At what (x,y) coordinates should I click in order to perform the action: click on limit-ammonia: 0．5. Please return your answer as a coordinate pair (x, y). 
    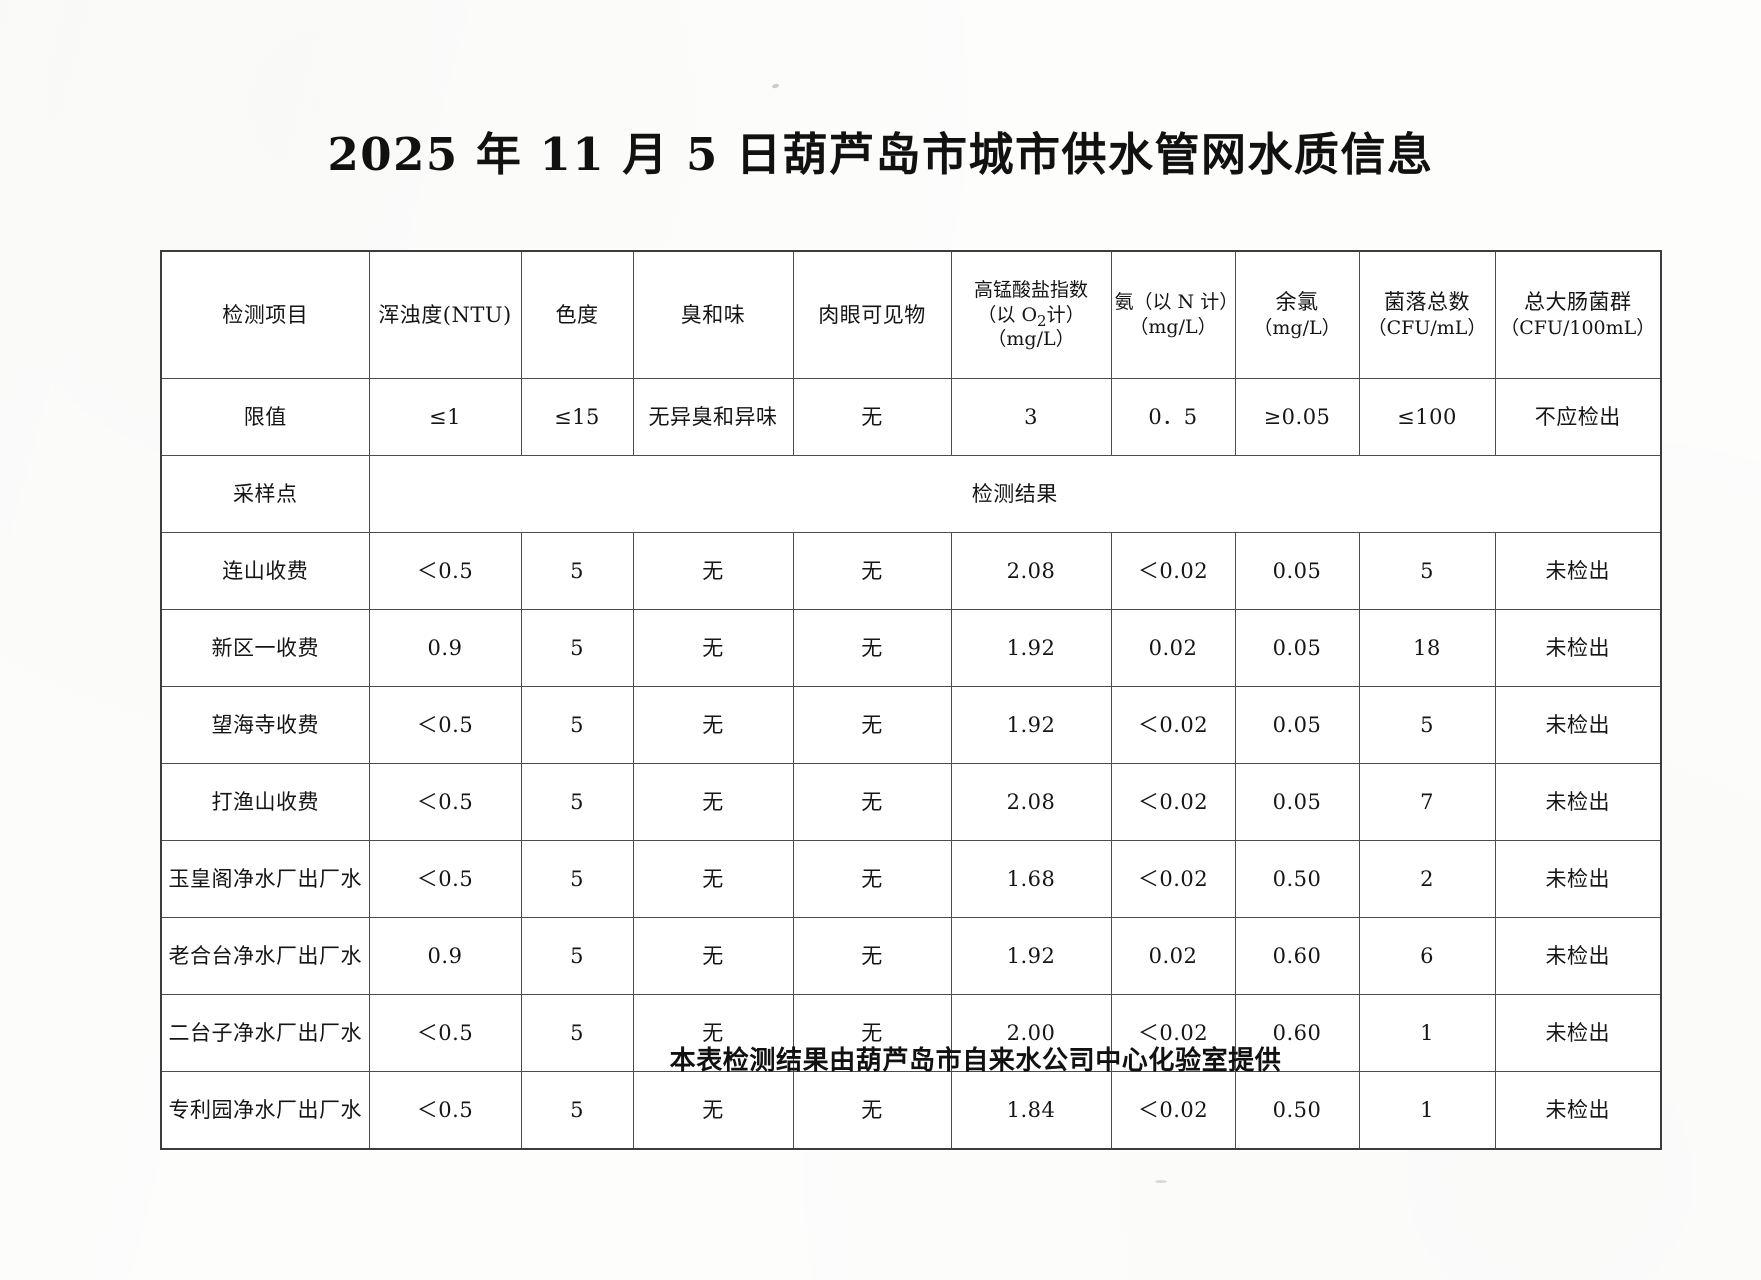
    Looking at the image, I should click on (1173, 417).